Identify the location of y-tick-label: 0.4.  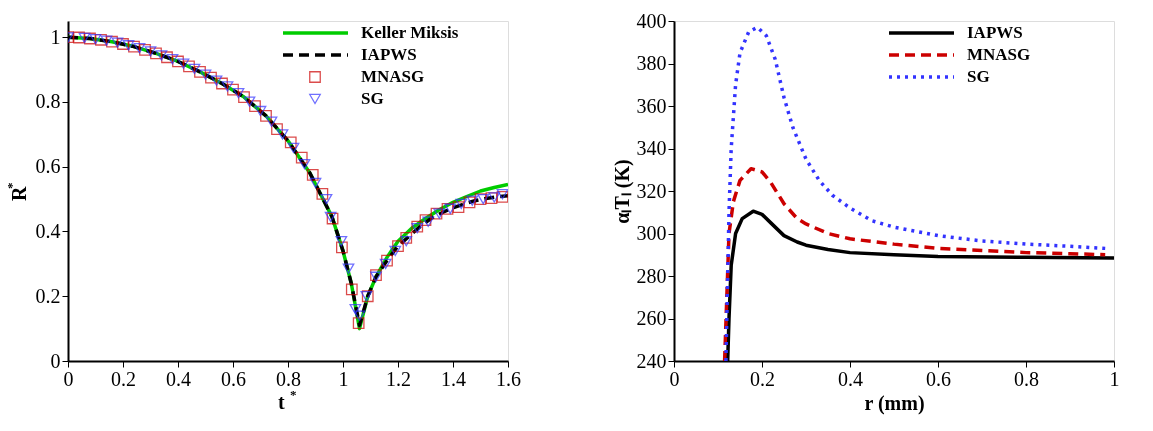
(48, 230).